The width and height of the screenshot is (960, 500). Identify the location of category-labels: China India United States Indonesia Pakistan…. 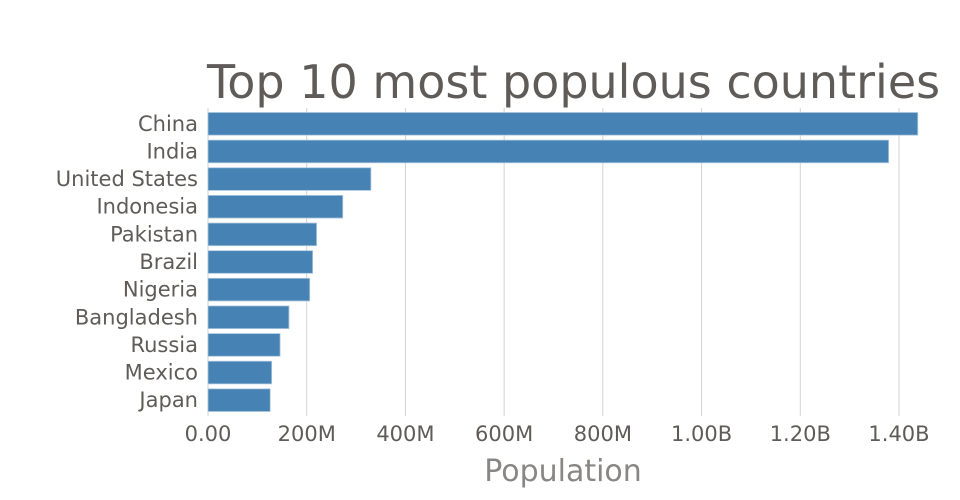
(127, 262).